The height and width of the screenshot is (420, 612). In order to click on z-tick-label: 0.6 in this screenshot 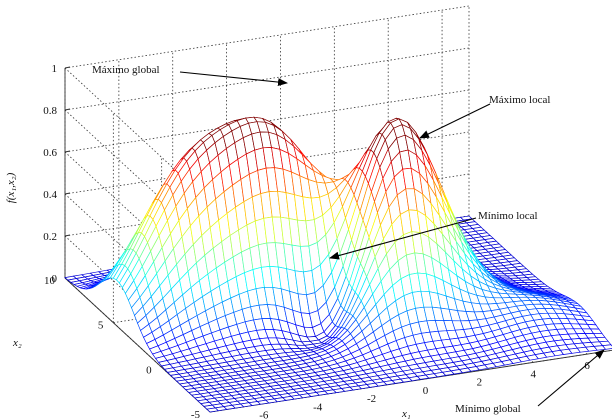, I will do `click(50, 153)`.